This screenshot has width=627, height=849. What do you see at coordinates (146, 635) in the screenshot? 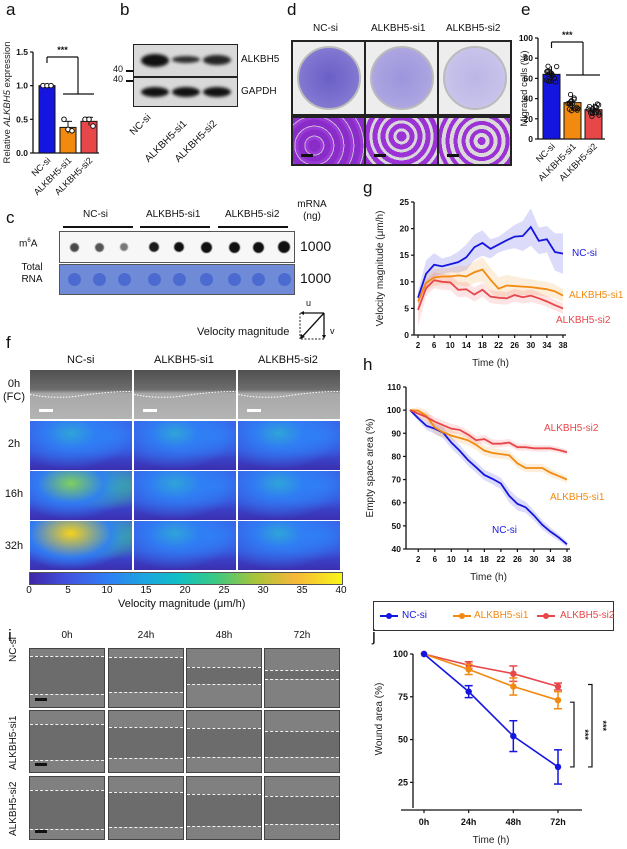
I see `timepoint-label: 24h` at bounding box center [146, 635].